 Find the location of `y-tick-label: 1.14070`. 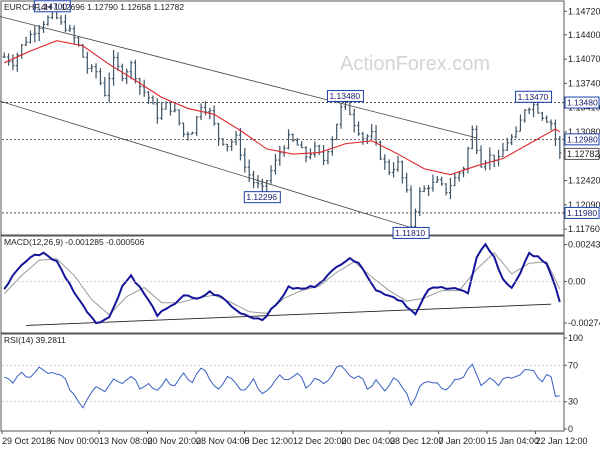

y-tick-label: 1.14070 is located at coordinates (584, 59).